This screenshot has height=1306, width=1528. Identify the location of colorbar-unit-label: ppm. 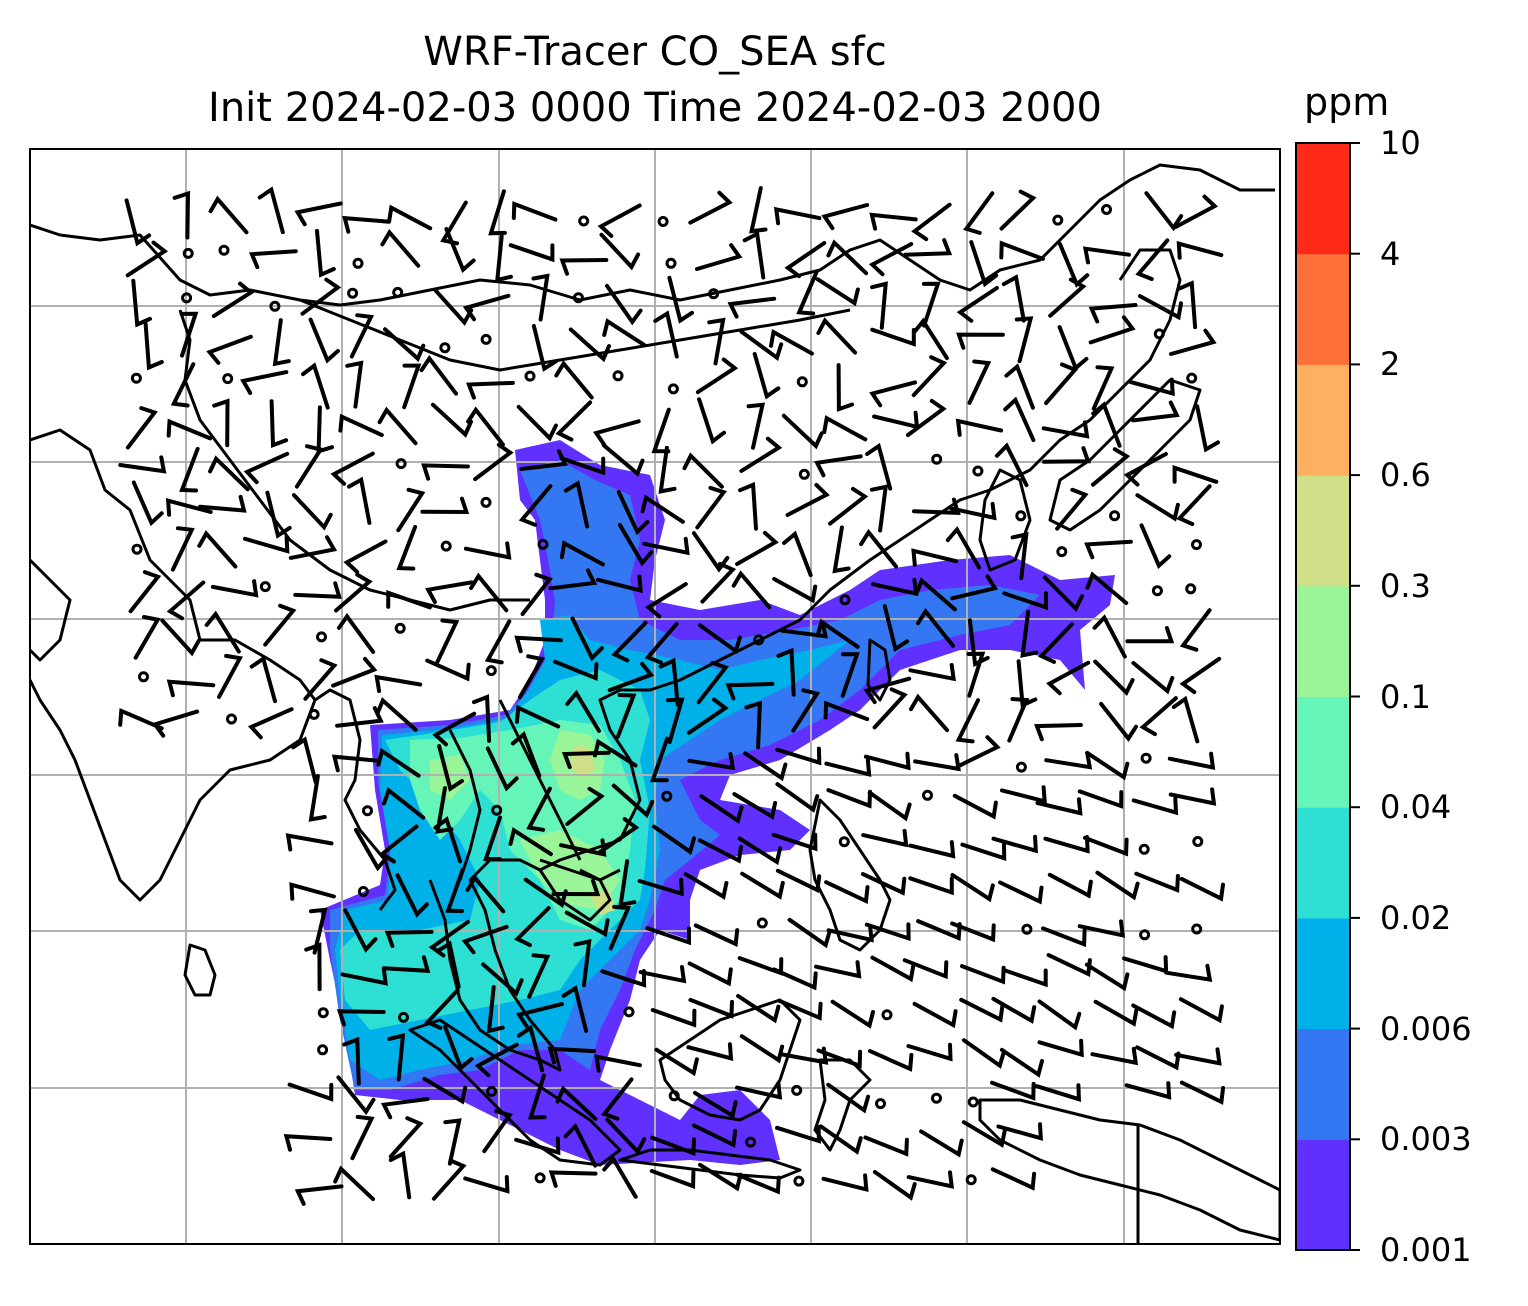
(1347, 102).